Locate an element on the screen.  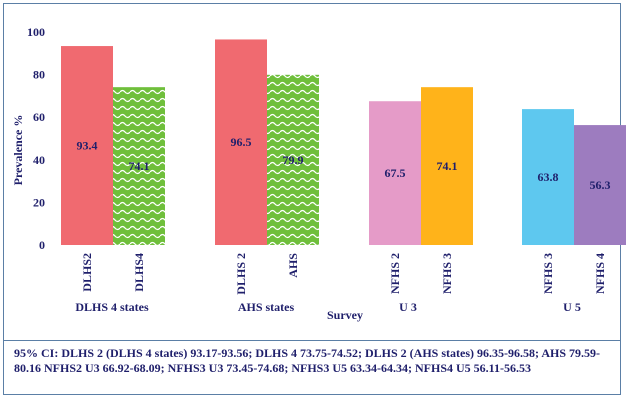
group-label: DLHS 4 states is located at coordinates (112, 307).